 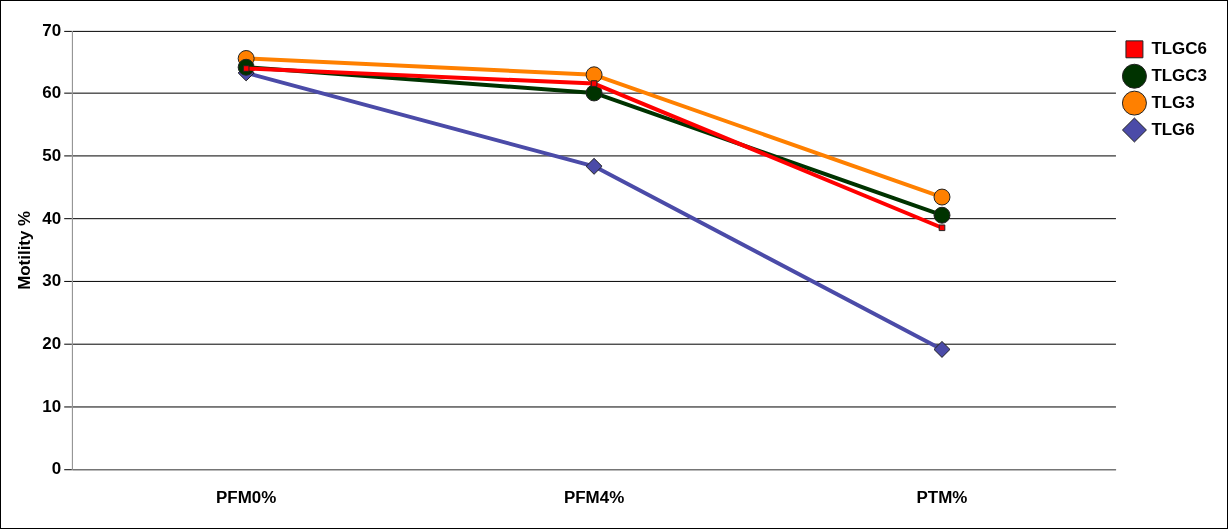 I want to click on y-tick-label: 0, so click(x=56, y=469).